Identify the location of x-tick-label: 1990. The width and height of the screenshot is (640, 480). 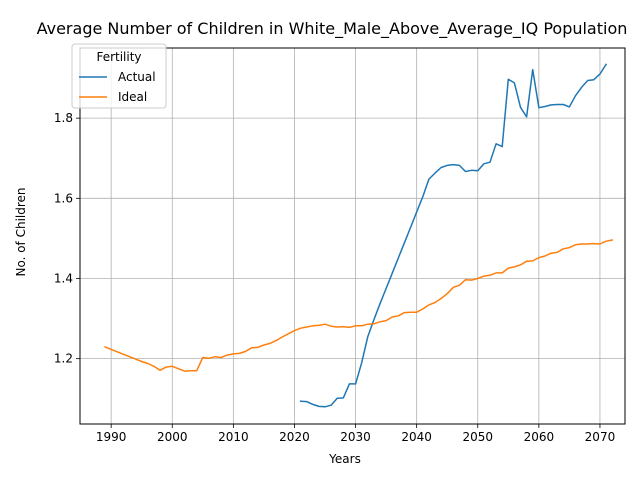
(111, 437).